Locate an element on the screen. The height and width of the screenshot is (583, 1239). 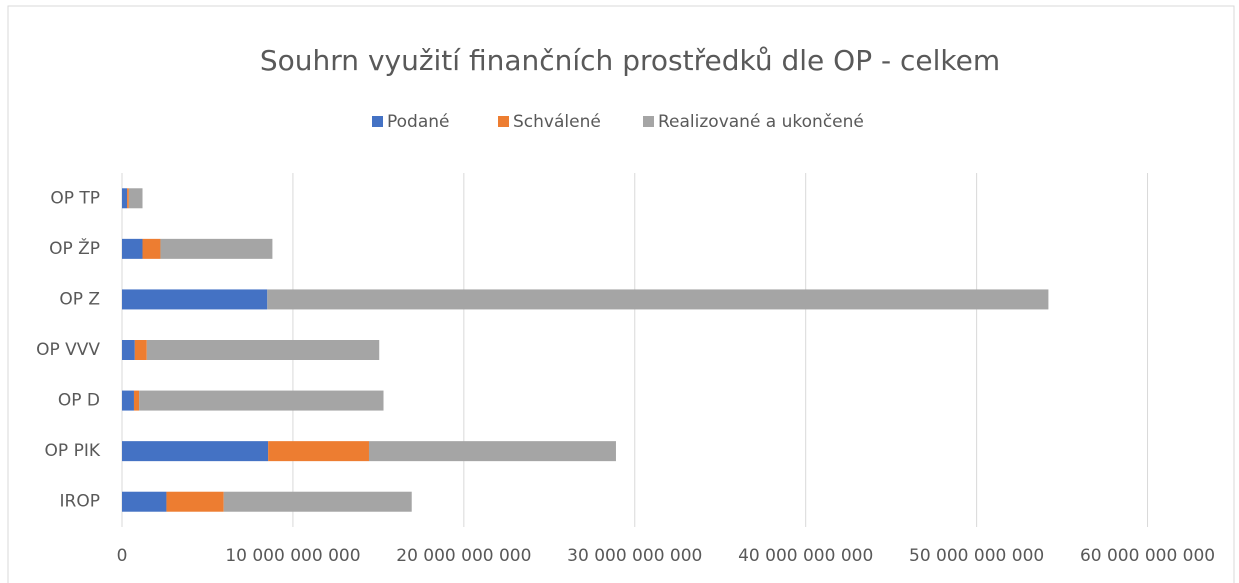
legend-label: Podané is located at coordinates (418, 122).